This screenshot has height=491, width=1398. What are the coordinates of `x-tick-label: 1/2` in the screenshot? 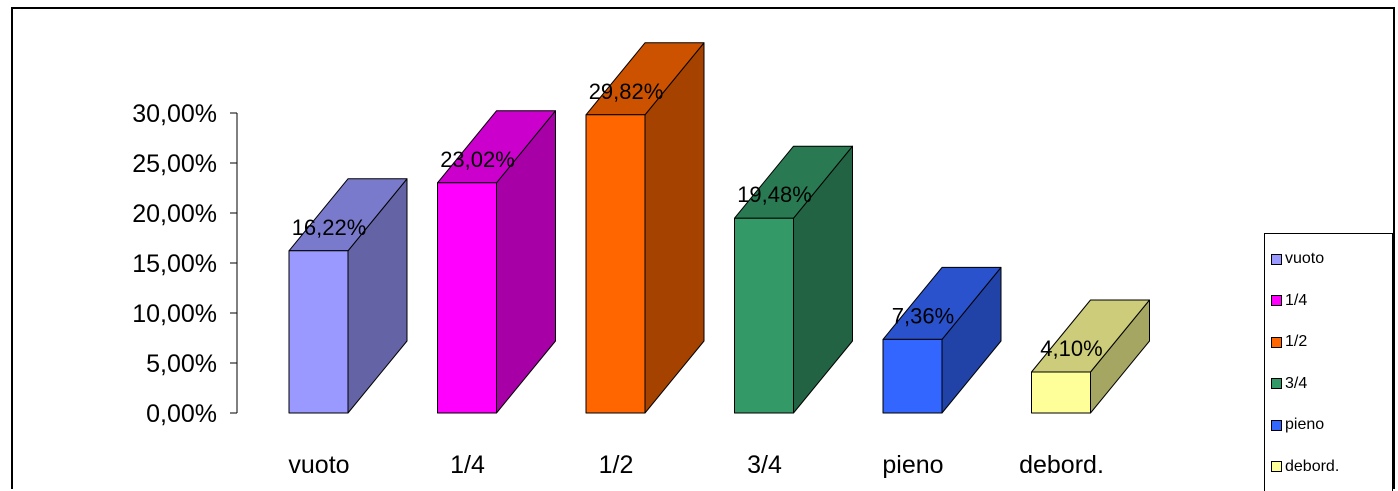 It's located at (616, 465).